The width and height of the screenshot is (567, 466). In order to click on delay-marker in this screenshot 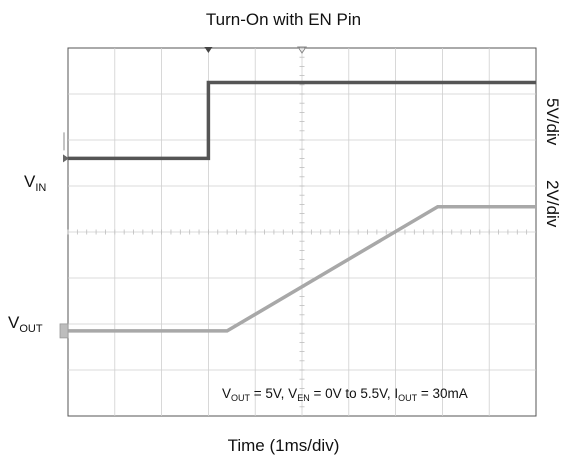, I will do `click(302, 50)`.